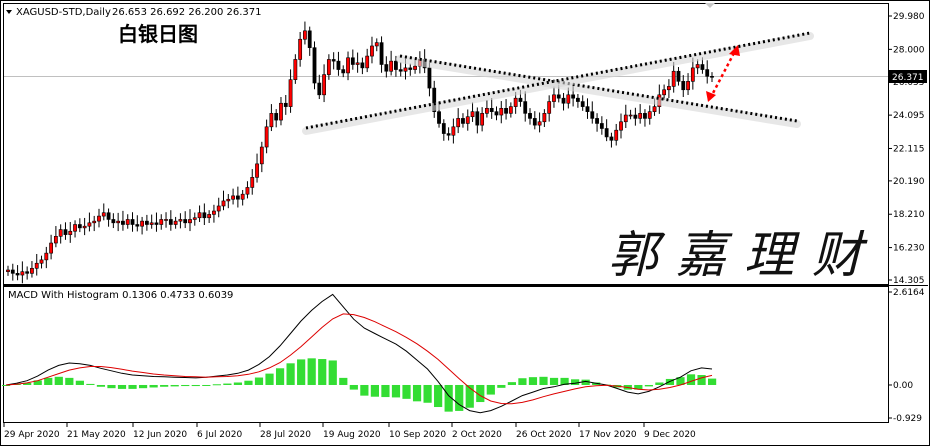  I want to click on rising-trendline-shadow, so click(558, 83).